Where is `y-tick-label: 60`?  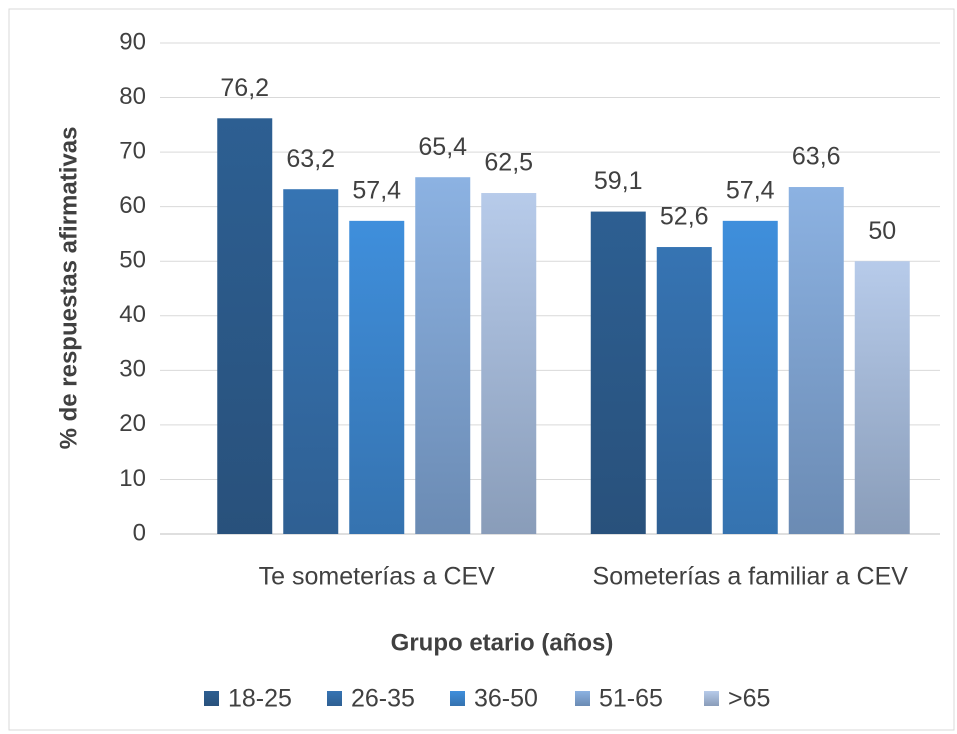
y-tick-label: 60 is located at coordinates (132, 205).